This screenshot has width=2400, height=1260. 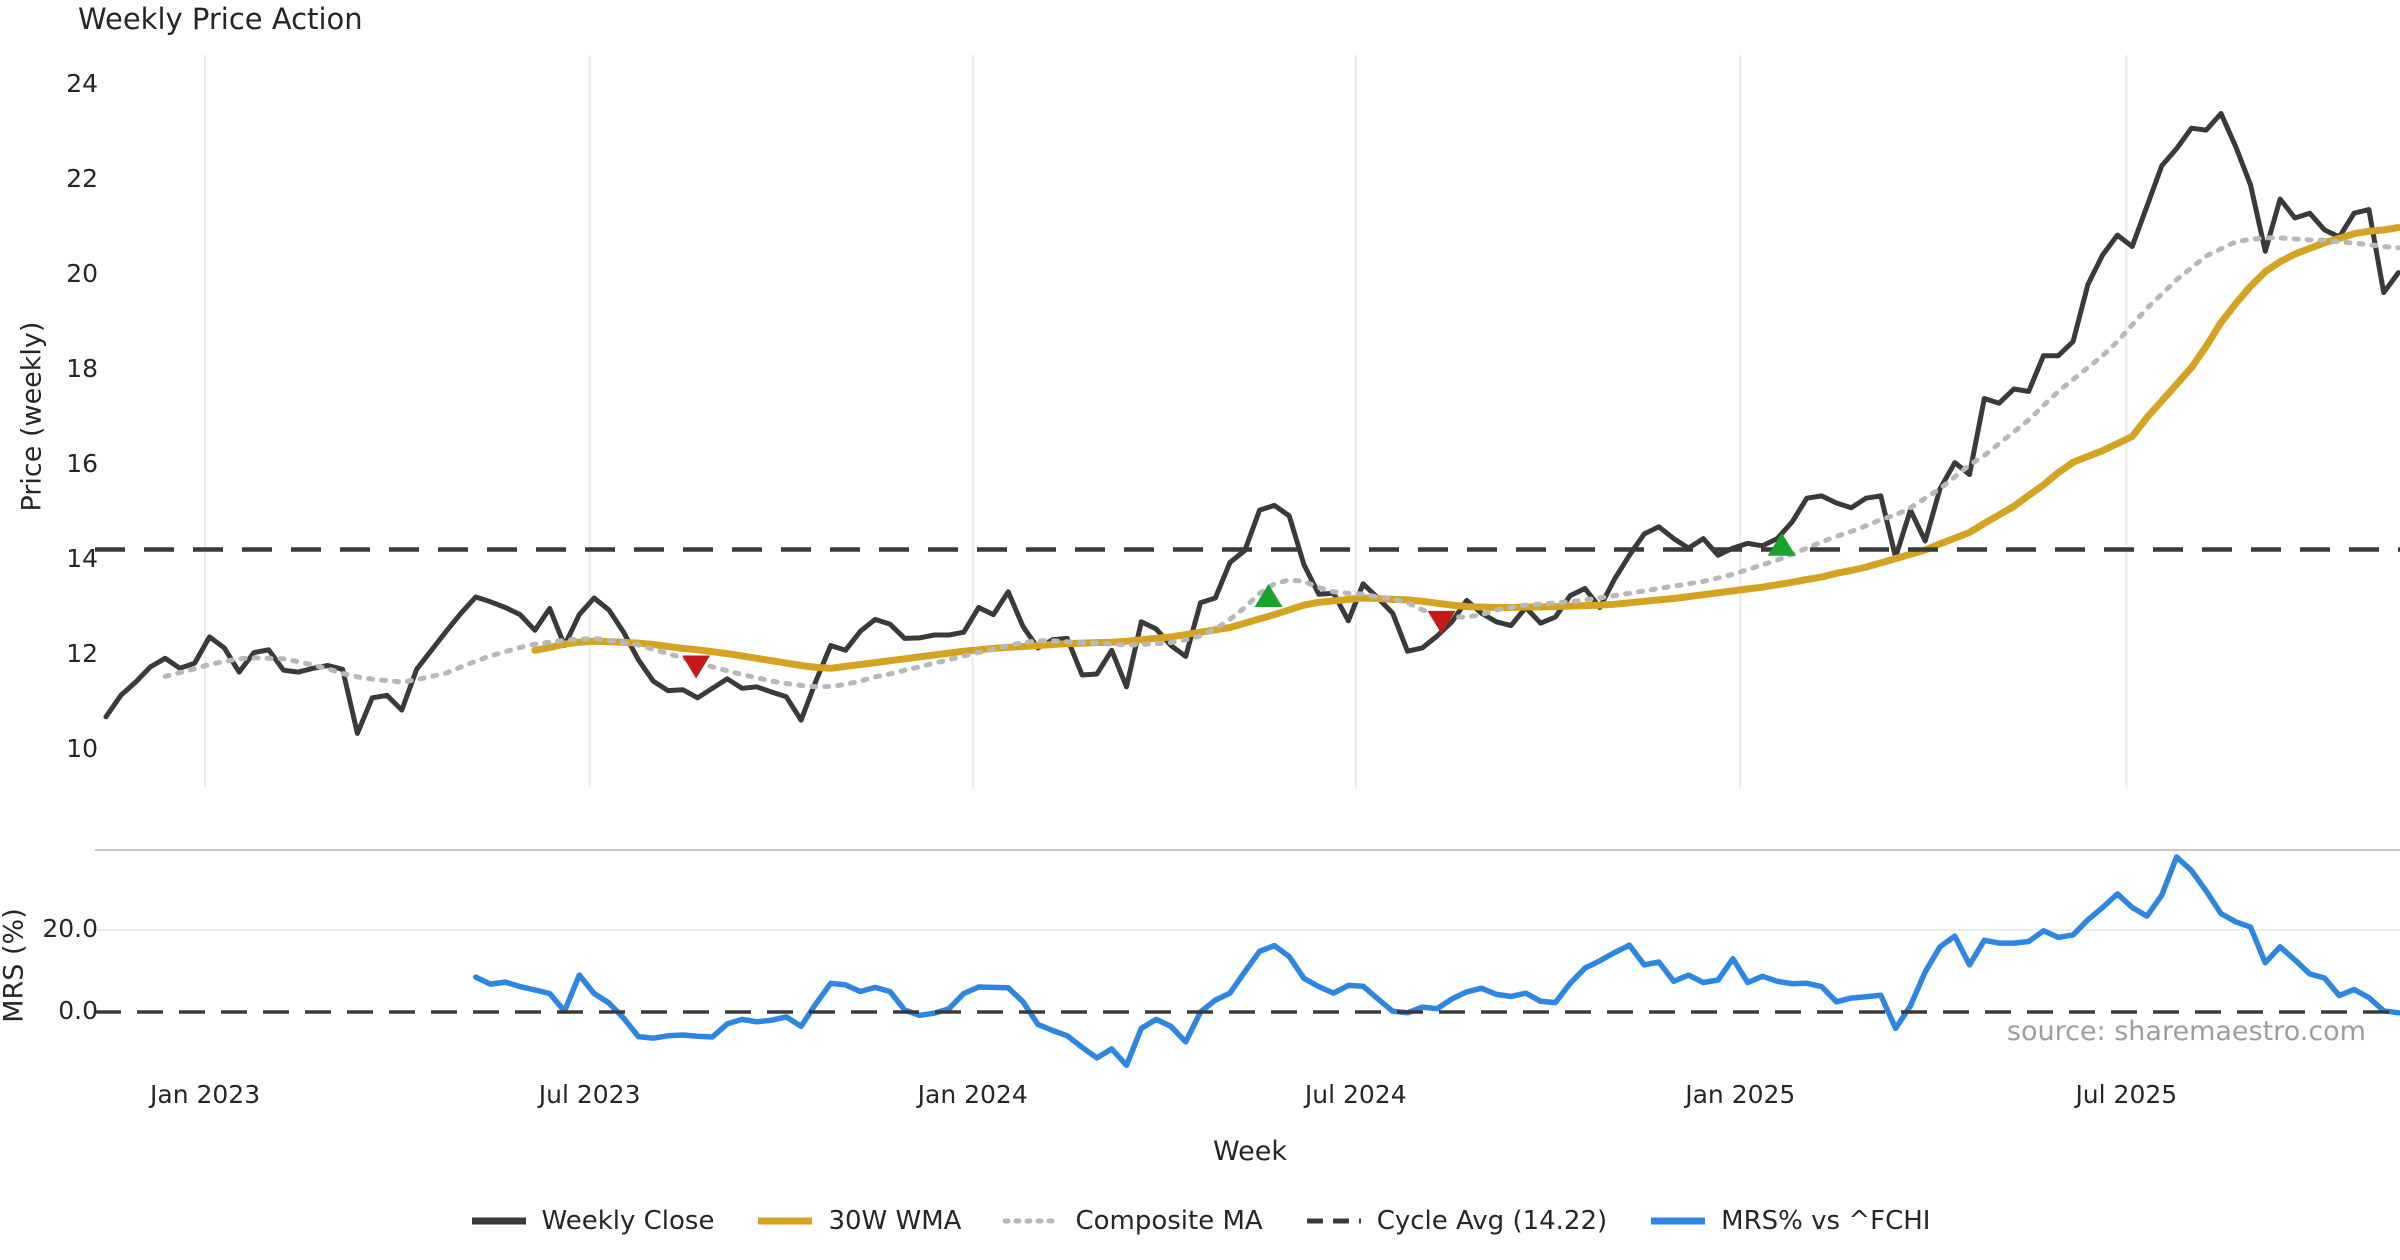 What do you see at coordinates (78, 1010) in the screenshot?
I see `mrs-ytick-label: 0.0` at bounding box center [78, 1010].